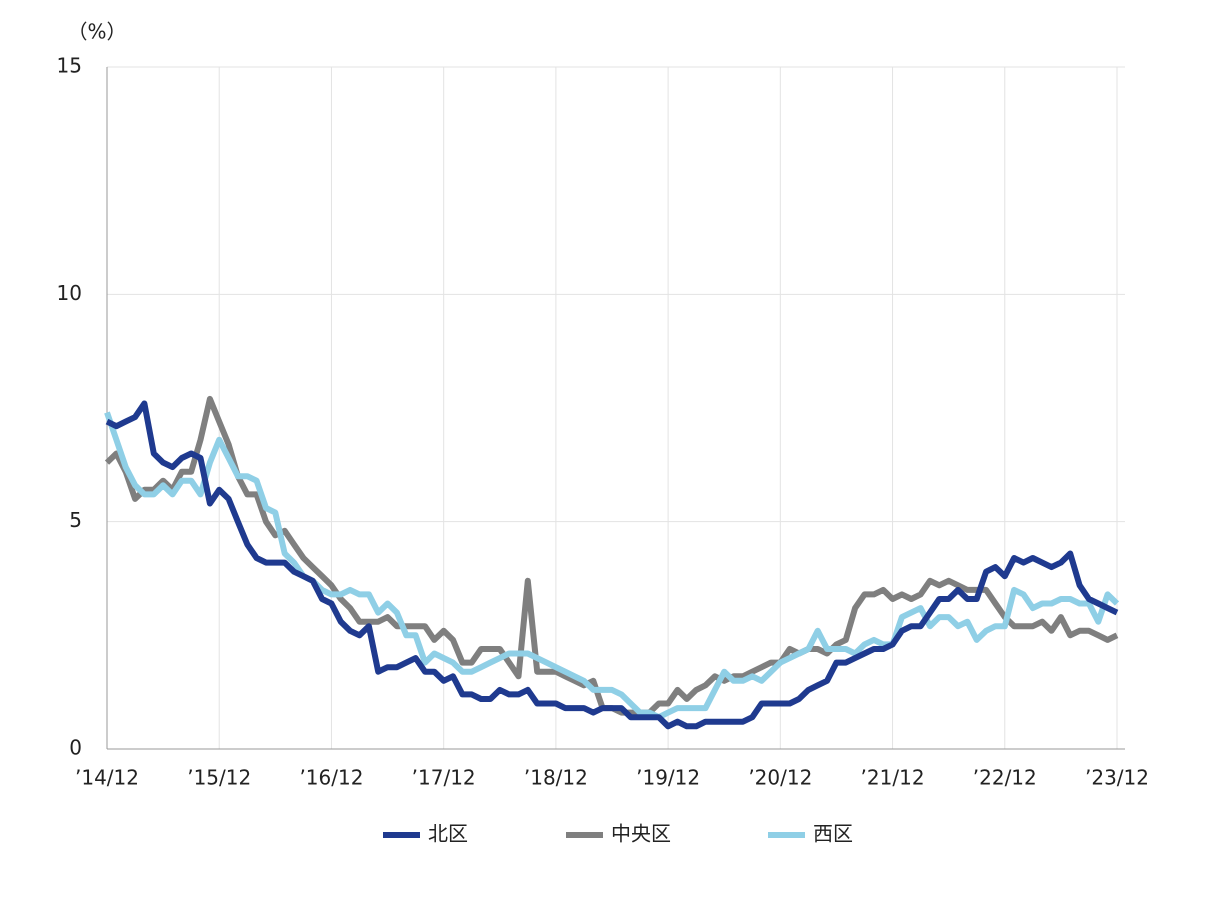 The image size is (1223, 901). What do you see at coordinates (69, 66) in the screenshot?
I see `y-tick-label: 15` at bounding box center [69, 66].